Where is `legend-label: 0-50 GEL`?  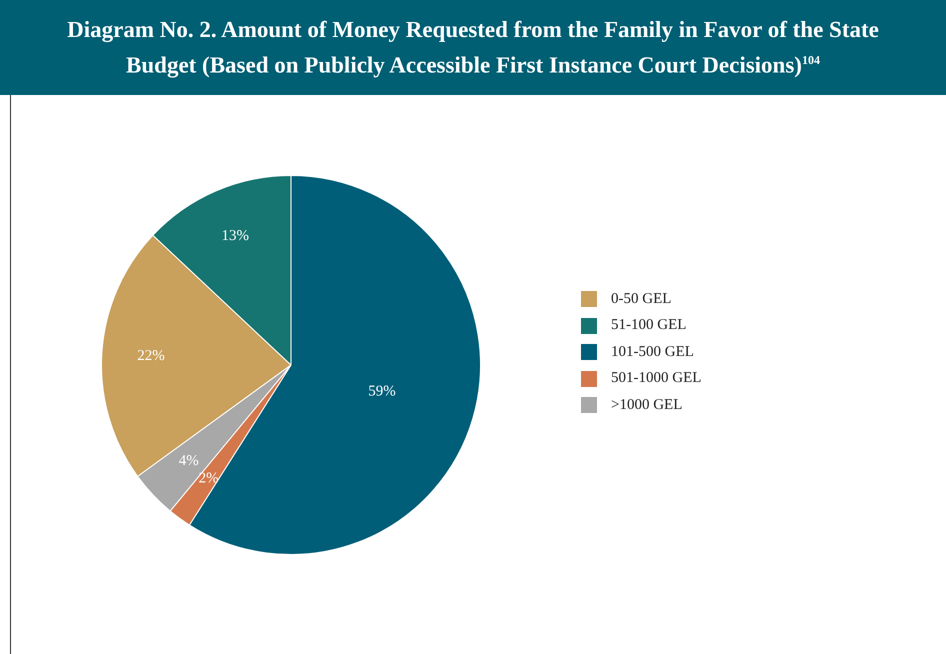 legend-label: 0-50 GEL is located at coordinates (641, 299).